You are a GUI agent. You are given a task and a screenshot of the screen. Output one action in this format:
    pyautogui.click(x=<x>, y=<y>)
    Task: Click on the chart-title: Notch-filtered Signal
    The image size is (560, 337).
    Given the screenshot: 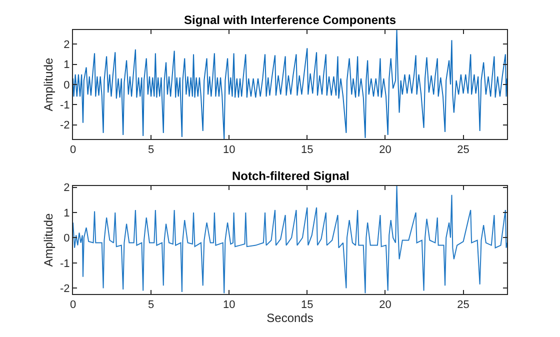 What is the action you would take?
    pyautogui.click(x=291, y=176)
    